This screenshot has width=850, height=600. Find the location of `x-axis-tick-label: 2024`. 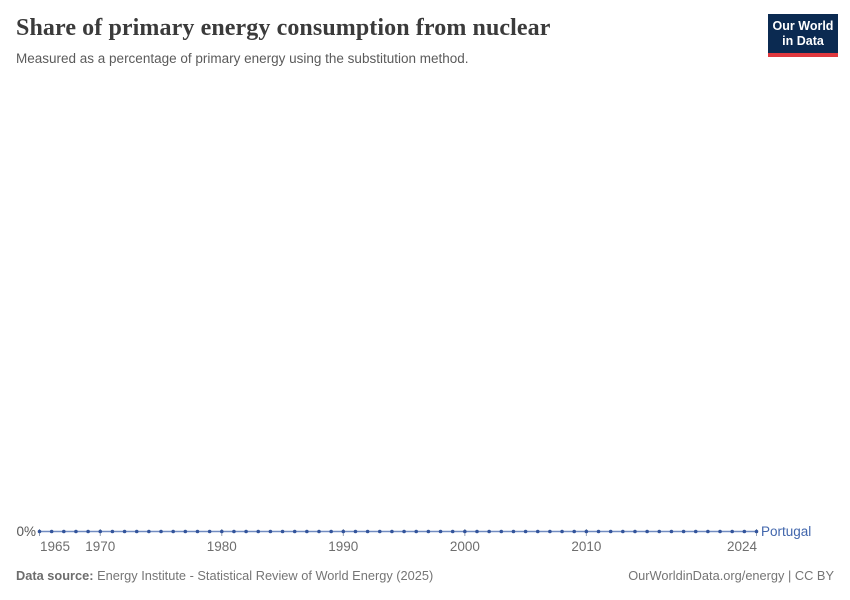

x-axis-tick-label: 2024 is located at coordinates (742, 546).